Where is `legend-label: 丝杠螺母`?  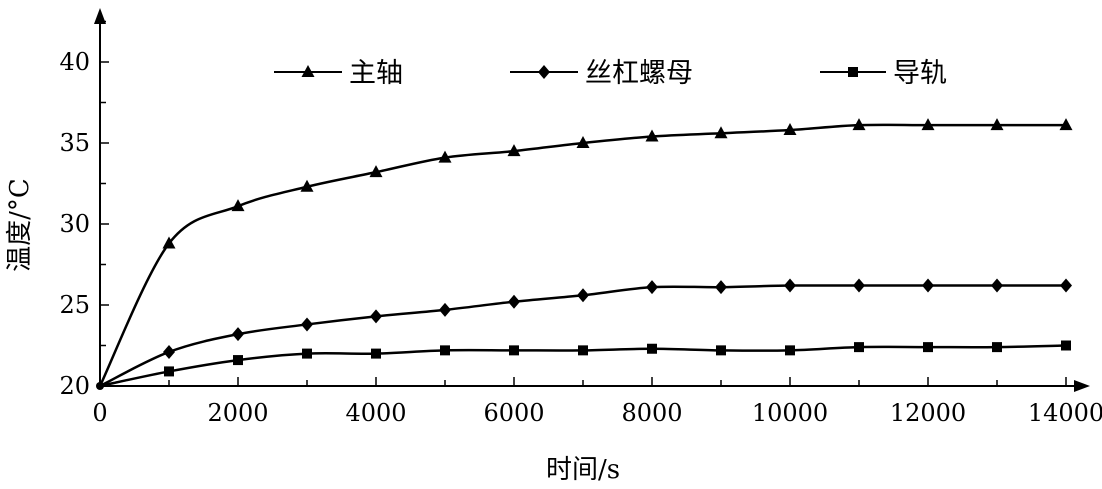 legend-label: 丝杠螺母 is located at coordinates (639, 73).